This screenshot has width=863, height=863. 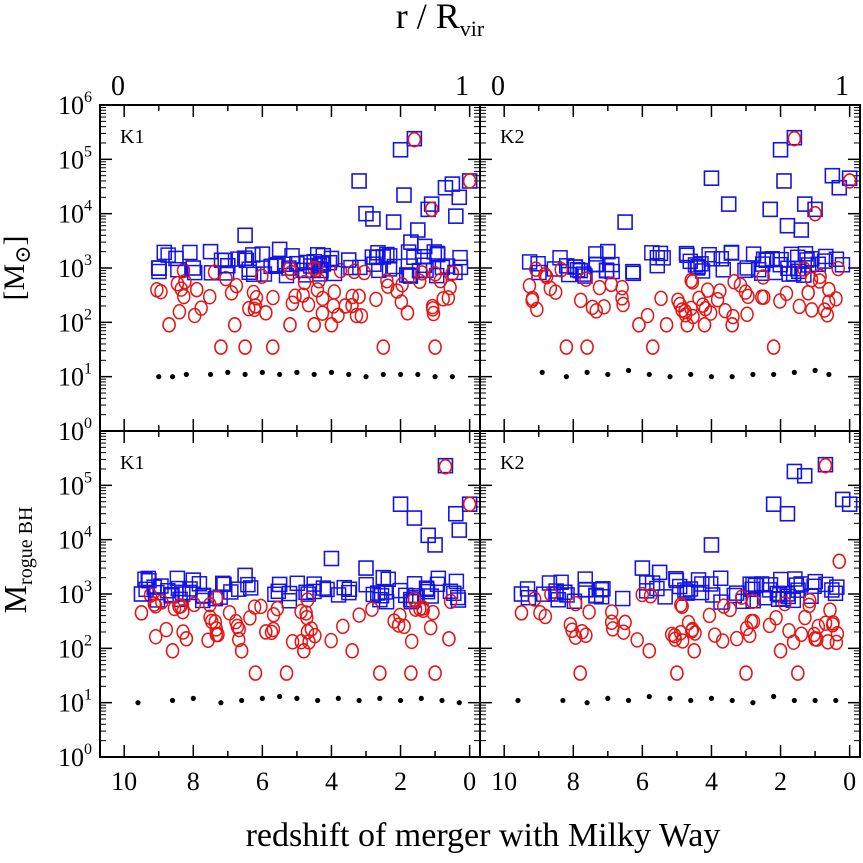 I want to click on top-tick-label: 0, so click(x=498, y=86).